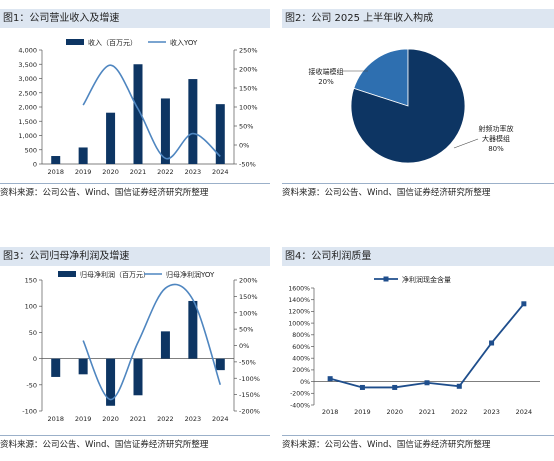 This screenshot has width=554, height=461. Describe the element at coordinates (33, 333) in the screenshot. I see `y-tick-label: 50` at that location.